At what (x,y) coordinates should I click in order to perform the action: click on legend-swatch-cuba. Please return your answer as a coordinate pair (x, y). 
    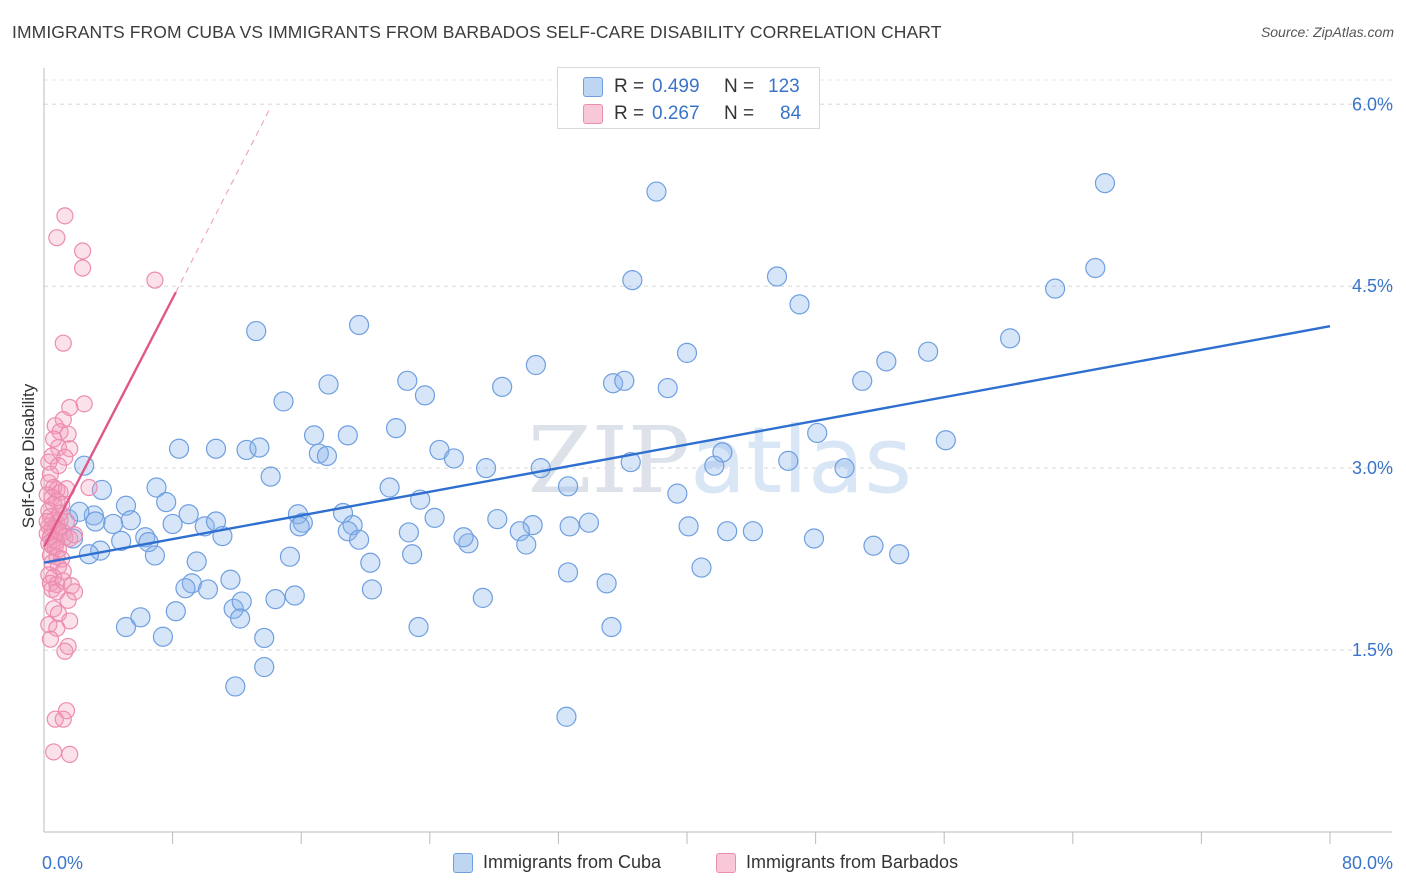
    Looking at the image, I should click on (463, 862).